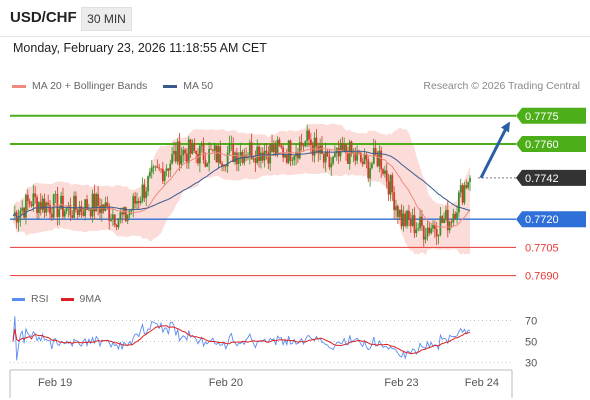 This screenshot has width=590, height=400. Describe the element at coordinates (80, 299) in the screenshot. I see `legend-item-9ma: 9MA` at that location.